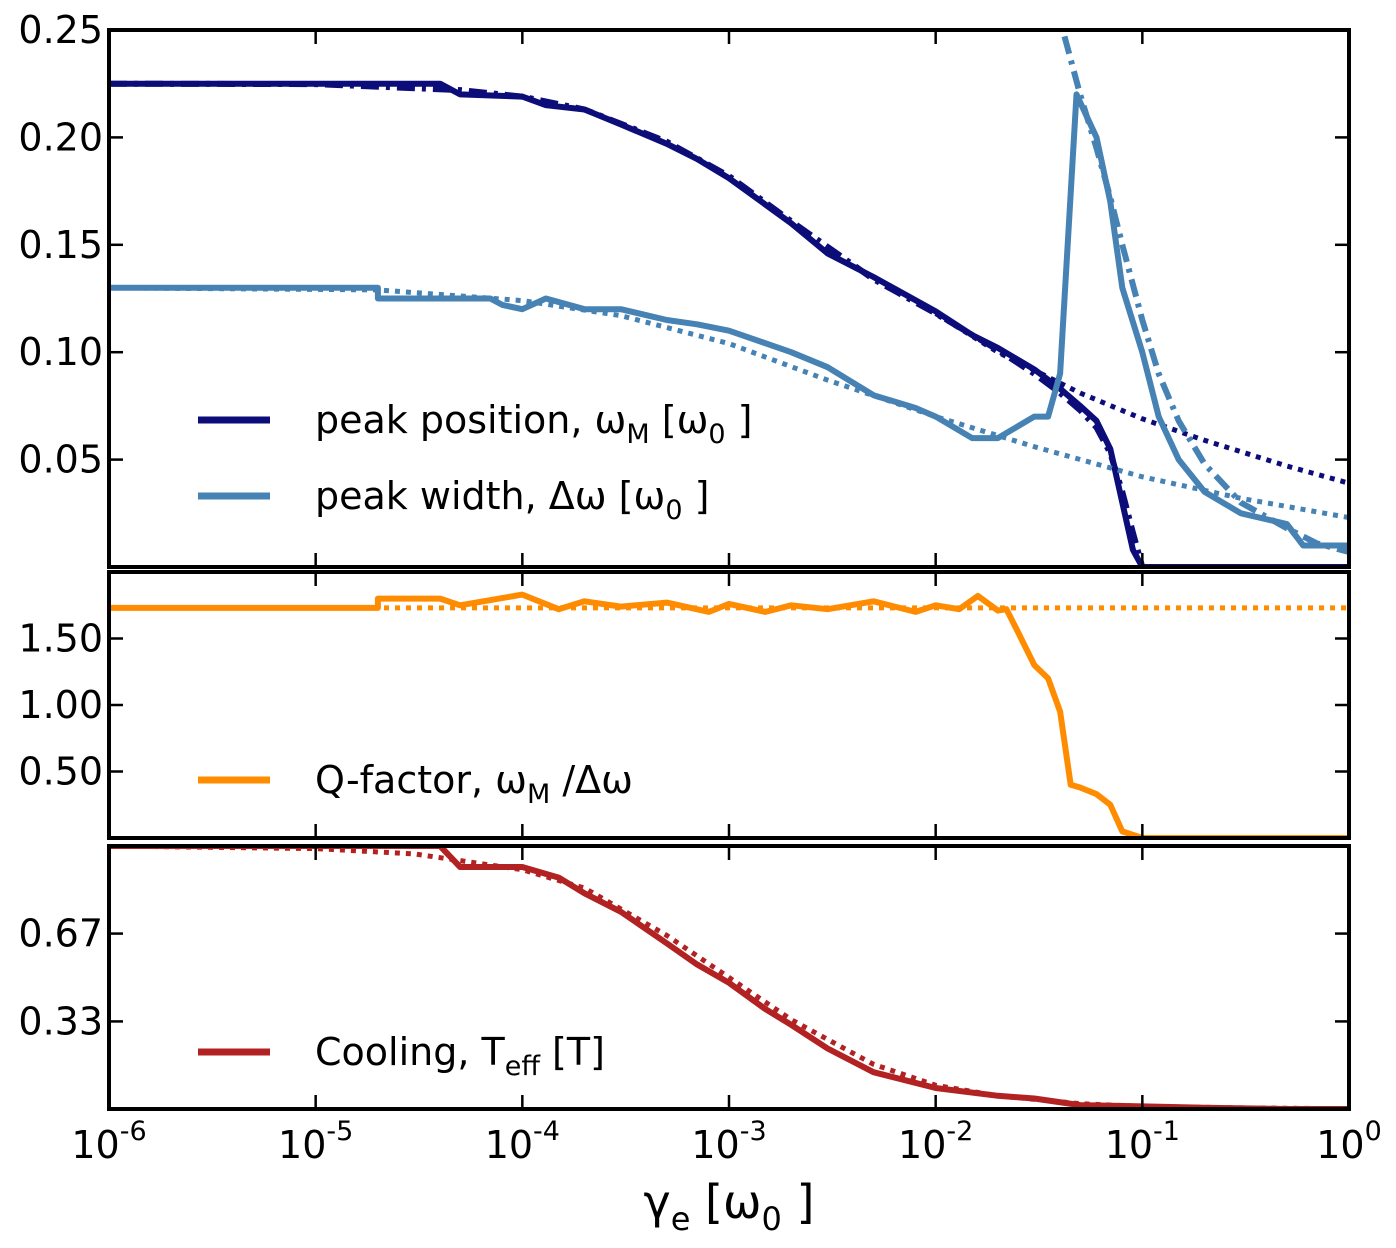  I want to click on legend-label-rest: [ω, so click(679, 420).